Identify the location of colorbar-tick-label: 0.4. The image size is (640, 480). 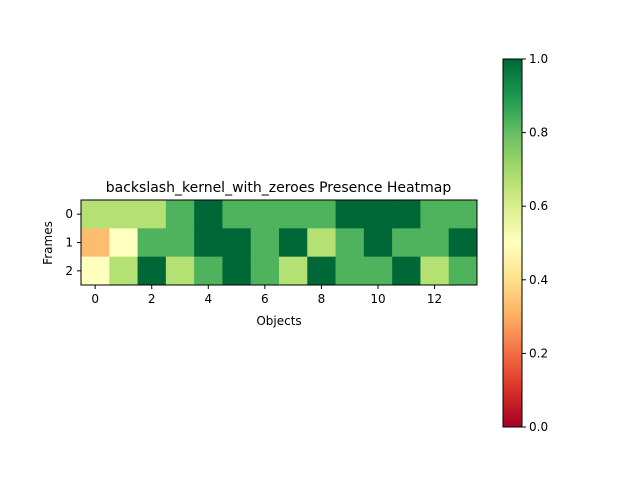
(538, 280).